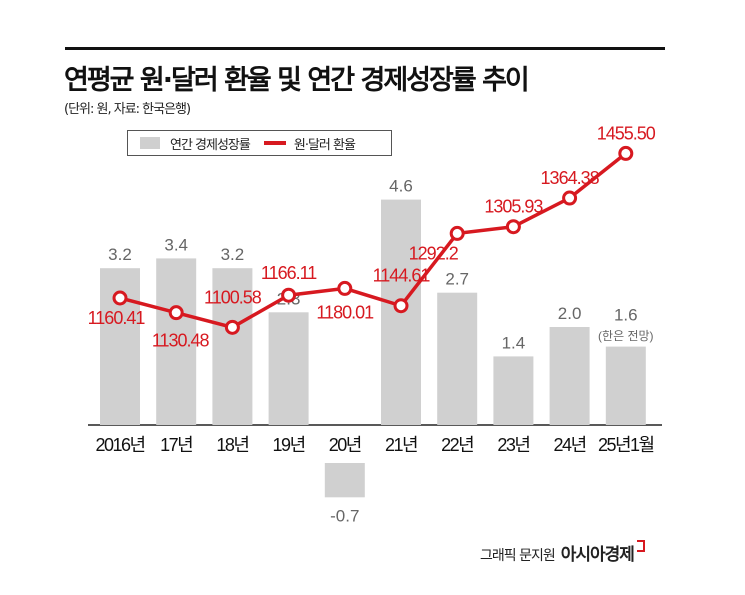 This screenshot has width=745, height=595. What do you see at coordinates (297, 80) in the screenshot?
I see `chart-title: 연평균 원·달러 환율 및 연간 경제성장률 추이` at bounding box center [297, 80].